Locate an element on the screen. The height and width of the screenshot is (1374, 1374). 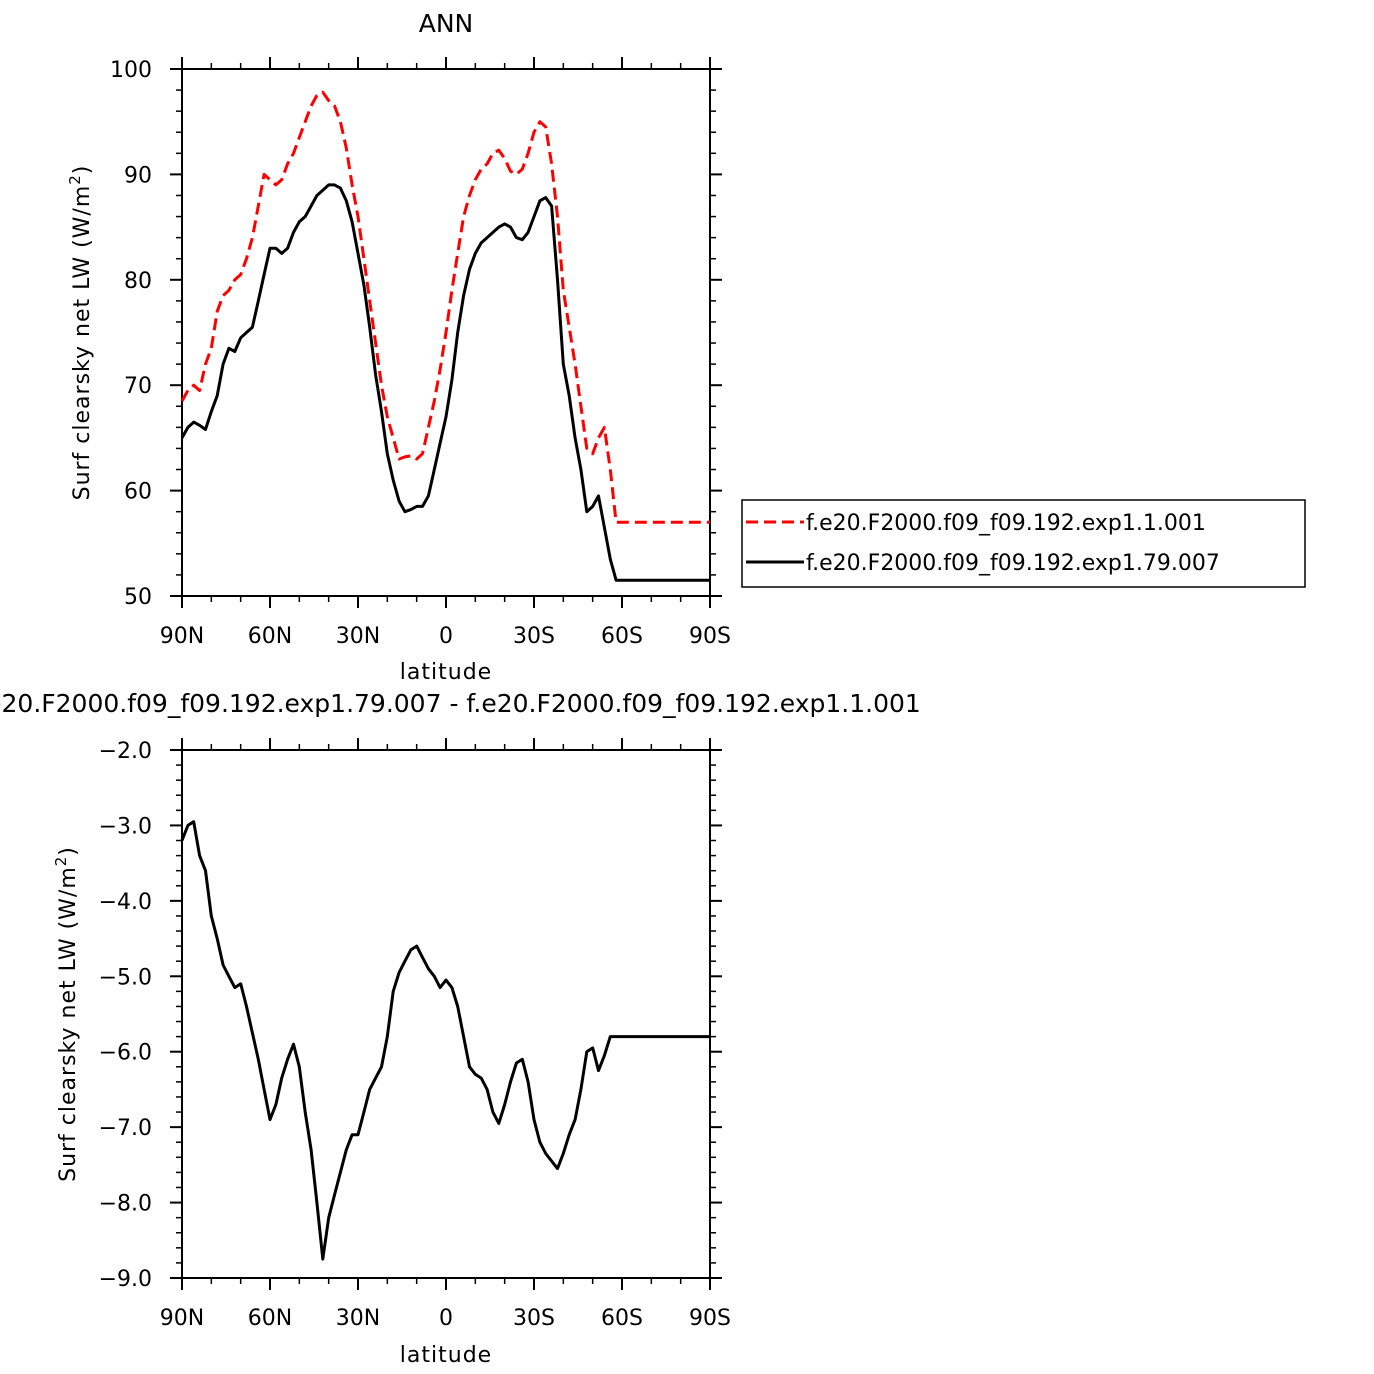
y-tick-label: 60 is located at coordinates (138, 492).